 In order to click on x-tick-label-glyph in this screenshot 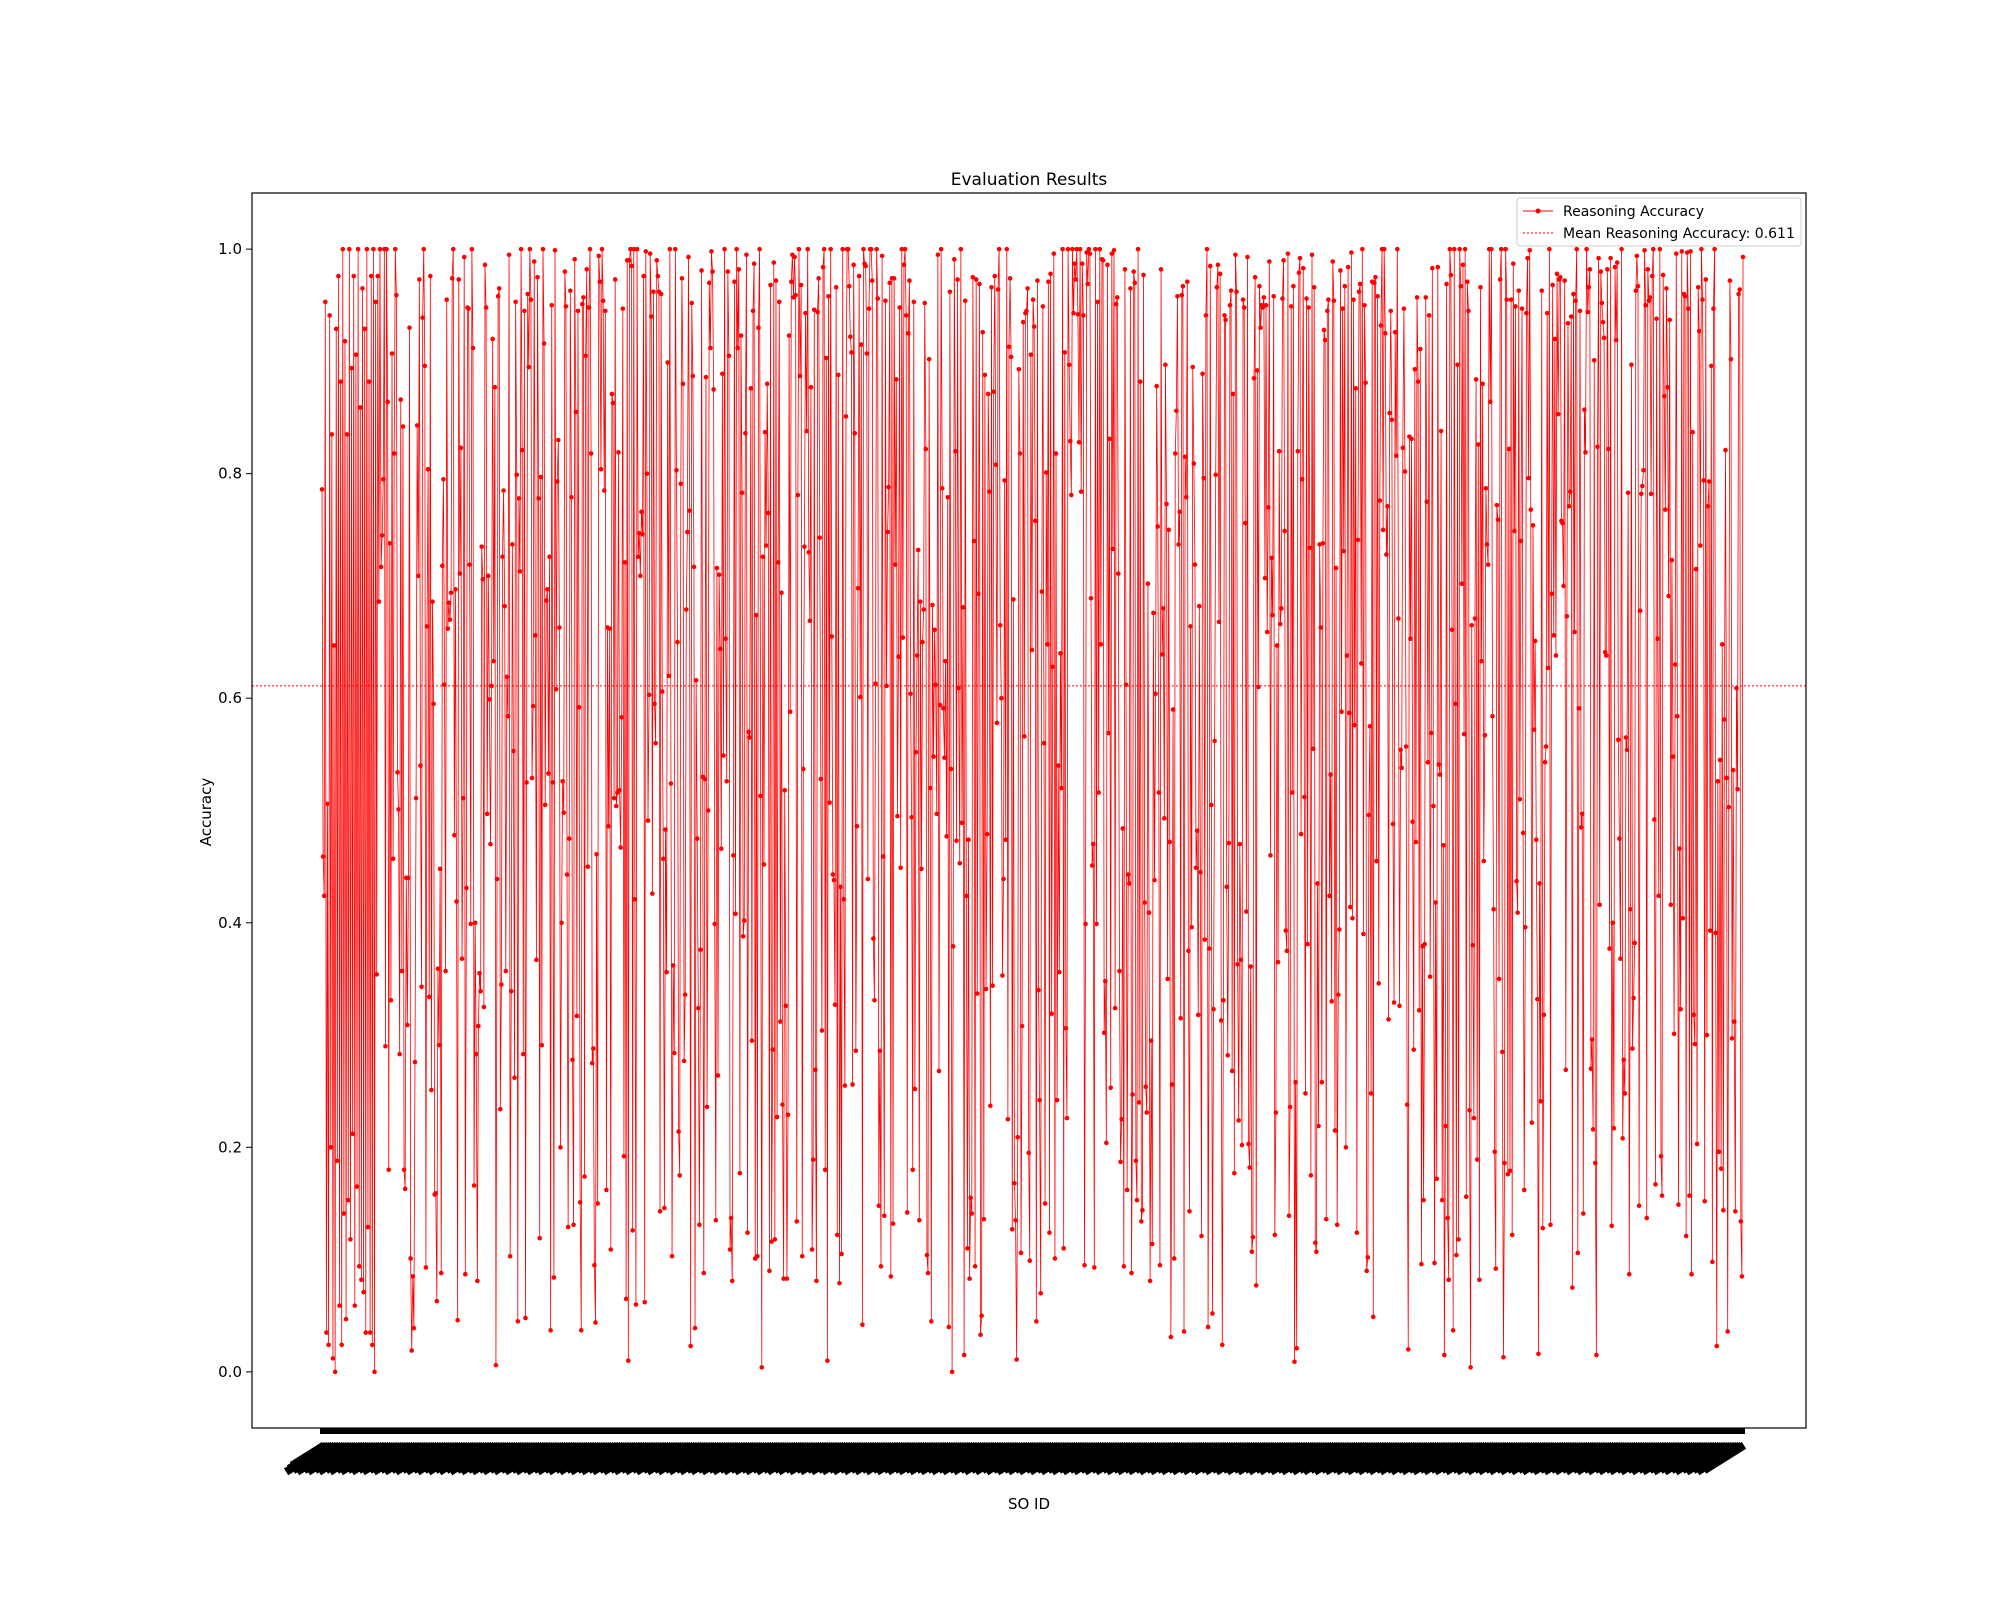, I will do `click(1724, 1458)`.